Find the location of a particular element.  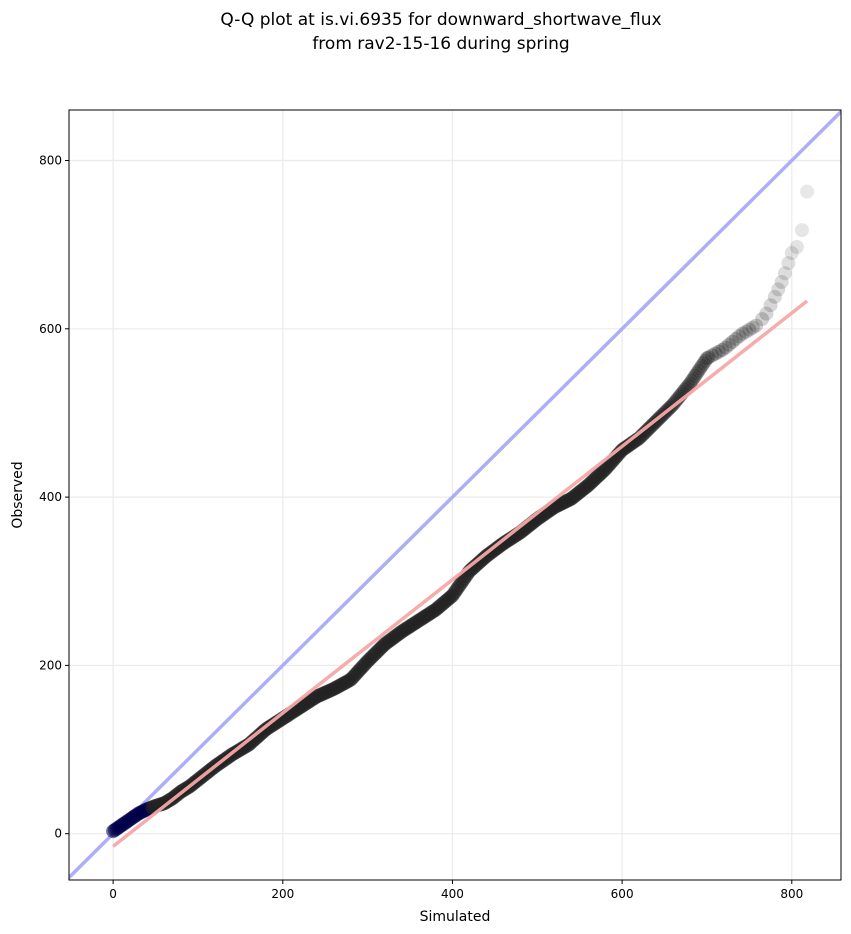

y-axis-label: Observed is located at coordinates (18, 494).